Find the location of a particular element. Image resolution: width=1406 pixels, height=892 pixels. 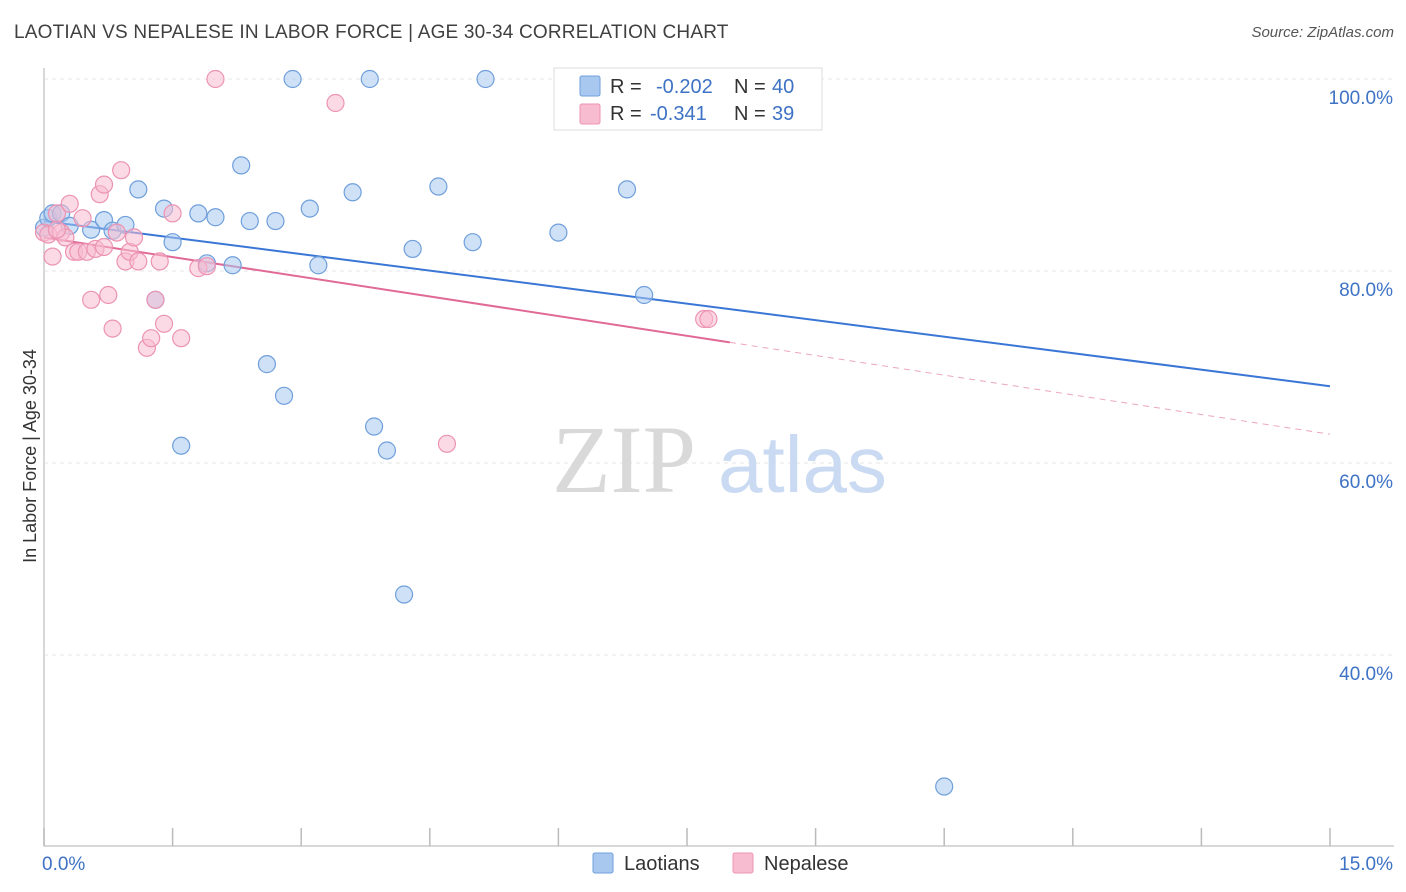

zipatlas-watermark: ZIP atlas is located at coordinates (719, 459).